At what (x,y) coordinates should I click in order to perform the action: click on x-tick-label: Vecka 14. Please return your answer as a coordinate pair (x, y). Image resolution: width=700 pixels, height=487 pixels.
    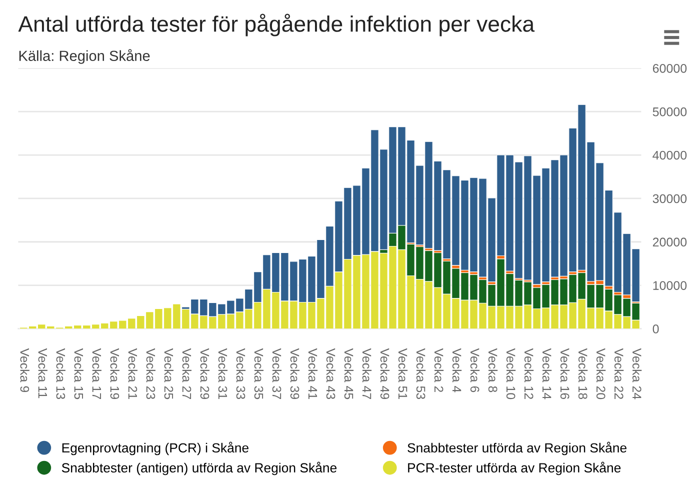
    Looking at the image, I should click on (547, 374).